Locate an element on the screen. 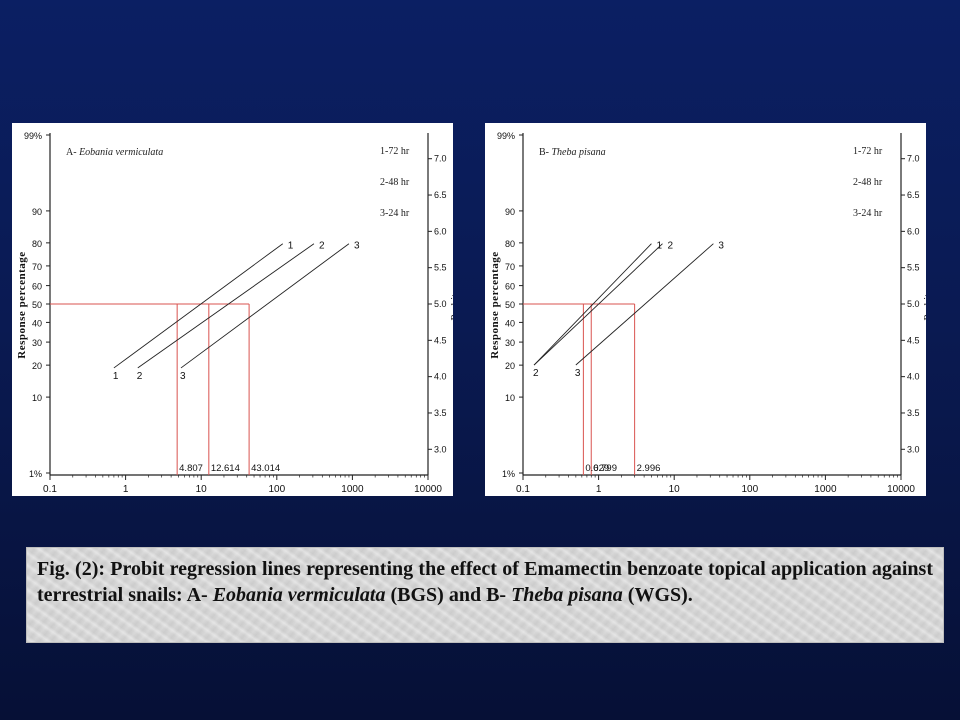 This screenshot has height=720, width=960. caption-segment-4: (WGS). is located at coordinates (657, 595).